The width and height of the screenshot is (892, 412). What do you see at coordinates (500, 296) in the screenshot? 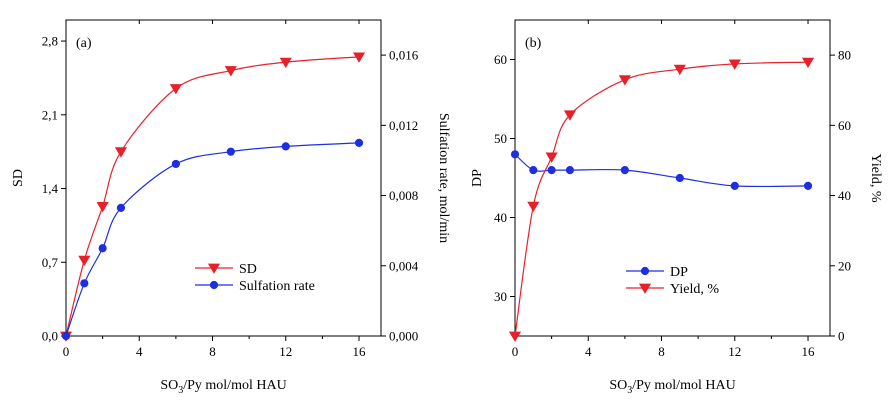
I see `y-left-tick-label: 30` at bounding box center [500, 296].